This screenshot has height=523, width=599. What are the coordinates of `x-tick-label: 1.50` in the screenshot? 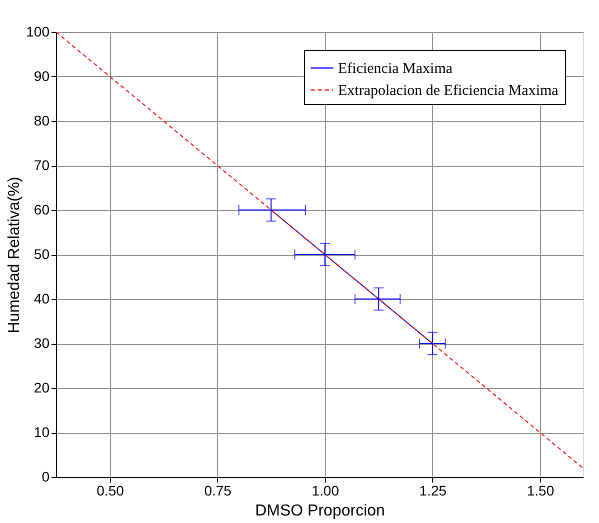 It's located at (540, 490).